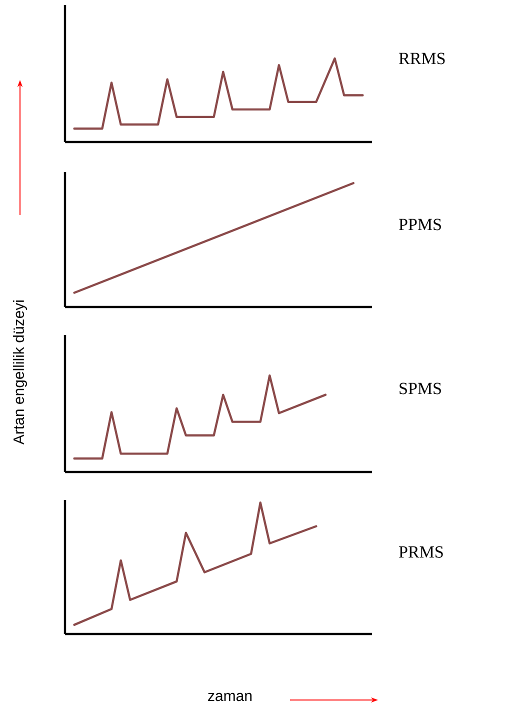 This screenshot has height=716, width=520. I want to click on text: SPMS, so click(420, 388).